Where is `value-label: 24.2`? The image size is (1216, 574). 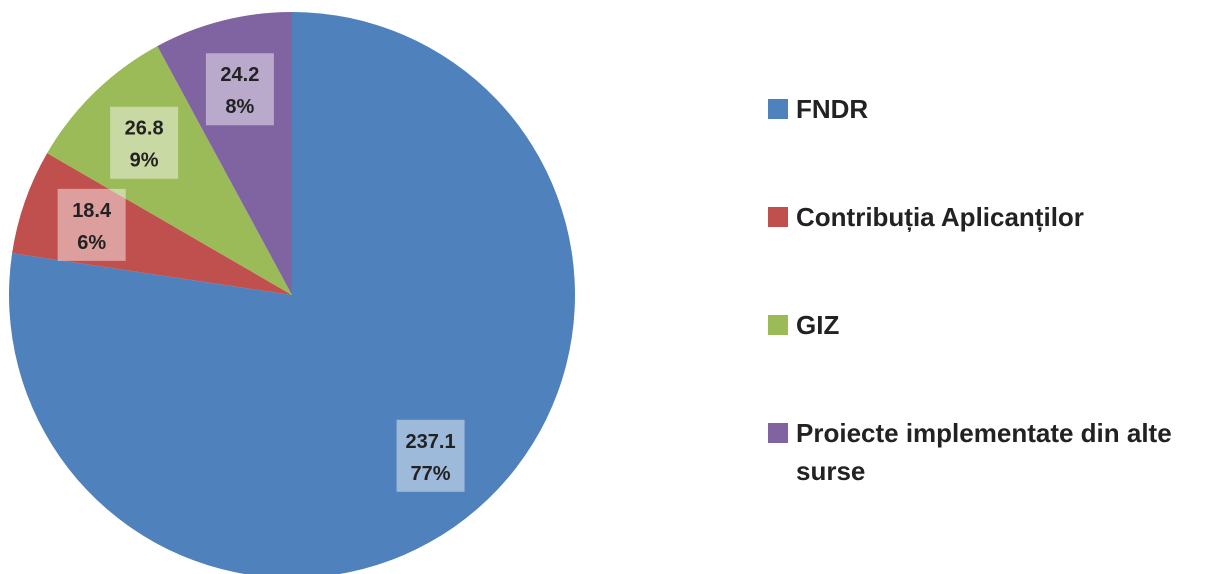 value-label: 24.2 is located at coordinates (239, 75).